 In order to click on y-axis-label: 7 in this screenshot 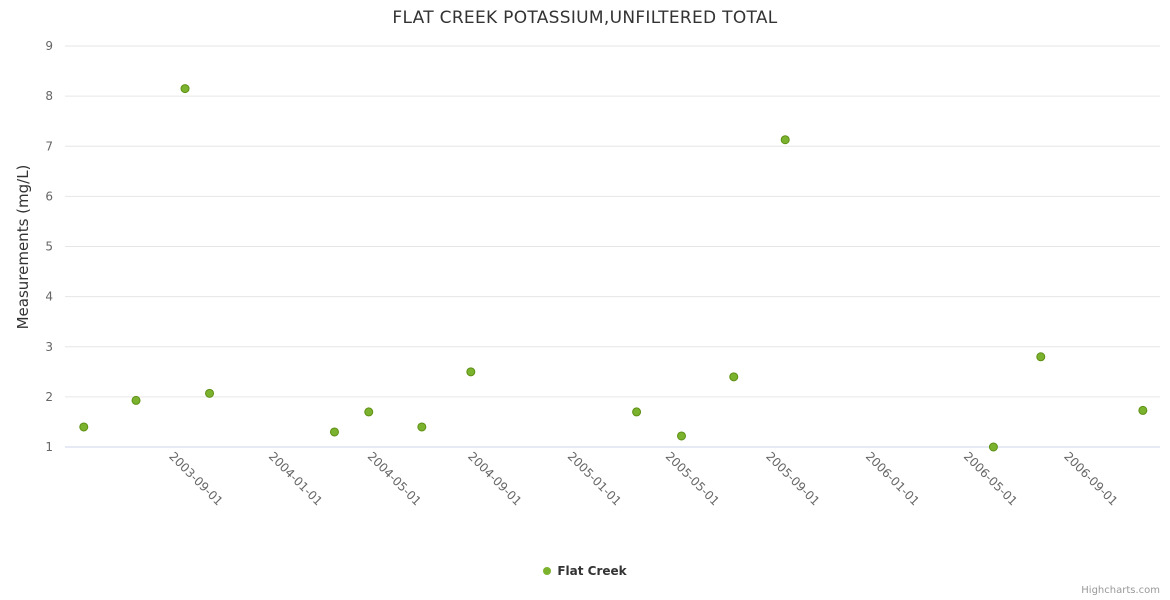, I will do `click(49, 146)`.